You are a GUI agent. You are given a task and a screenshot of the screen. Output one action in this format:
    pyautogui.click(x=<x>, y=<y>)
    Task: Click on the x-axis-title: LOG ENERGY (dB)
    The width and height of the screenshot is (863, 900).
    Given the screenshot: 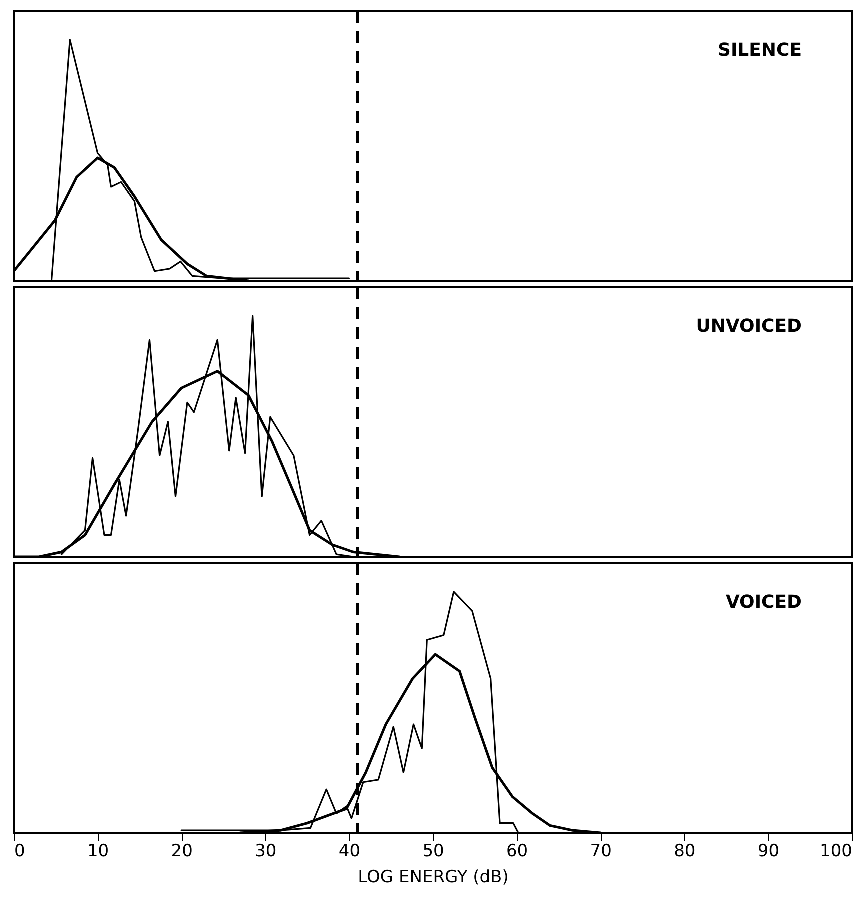 What is the action you would take?
    pyautogui.click(x=433, y=878)
    